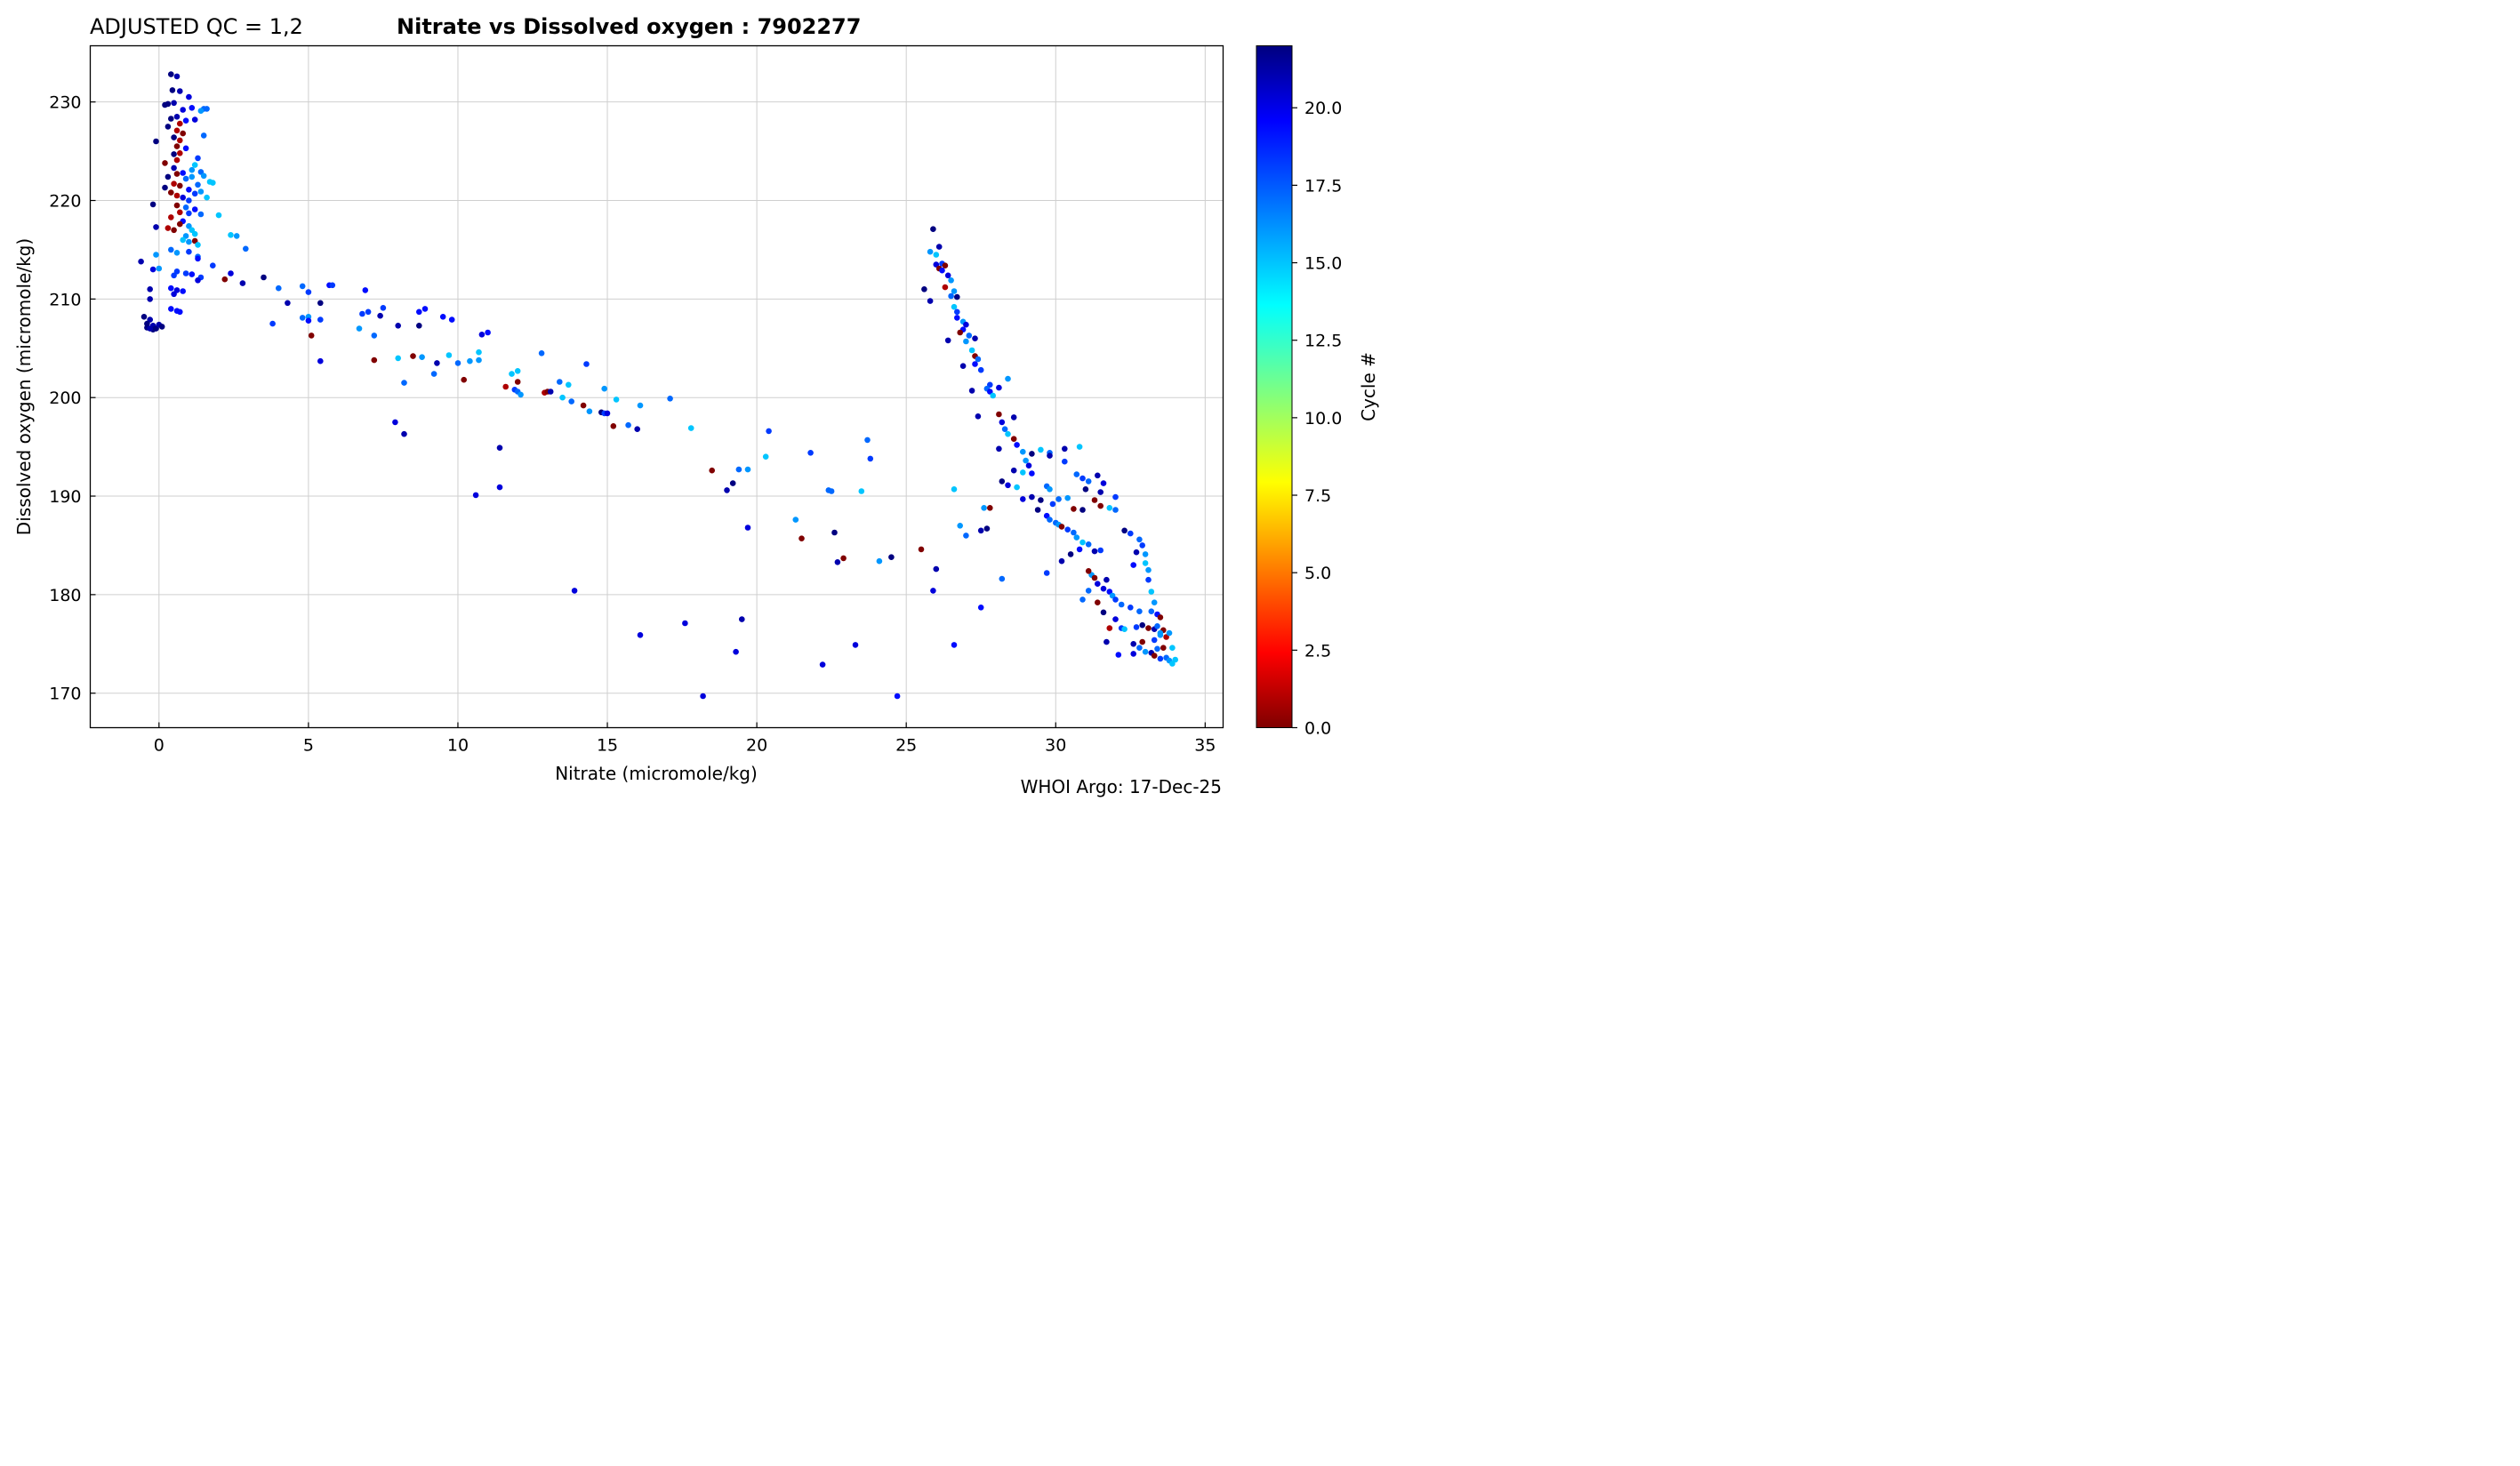  Describe the element at coordinates (607, 746) in the screenshot. I see `x-tick-label: 15` at that location.